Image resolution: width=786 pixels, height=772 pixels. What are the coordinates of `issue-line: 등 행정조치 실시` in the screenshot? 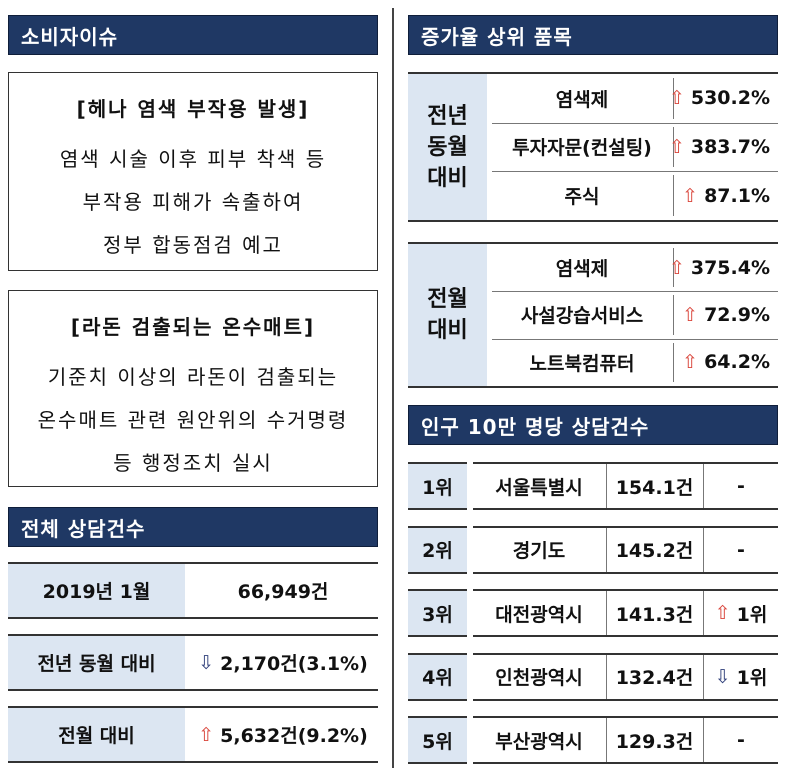 It's located at (193, 463).